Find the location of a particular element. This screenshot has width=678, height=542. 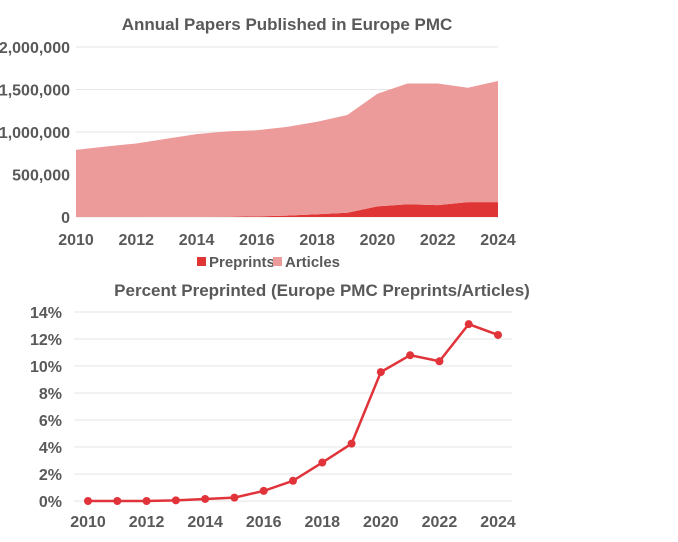

chart-1-legend: Preprints Articles is located at coordinates (268, 262).